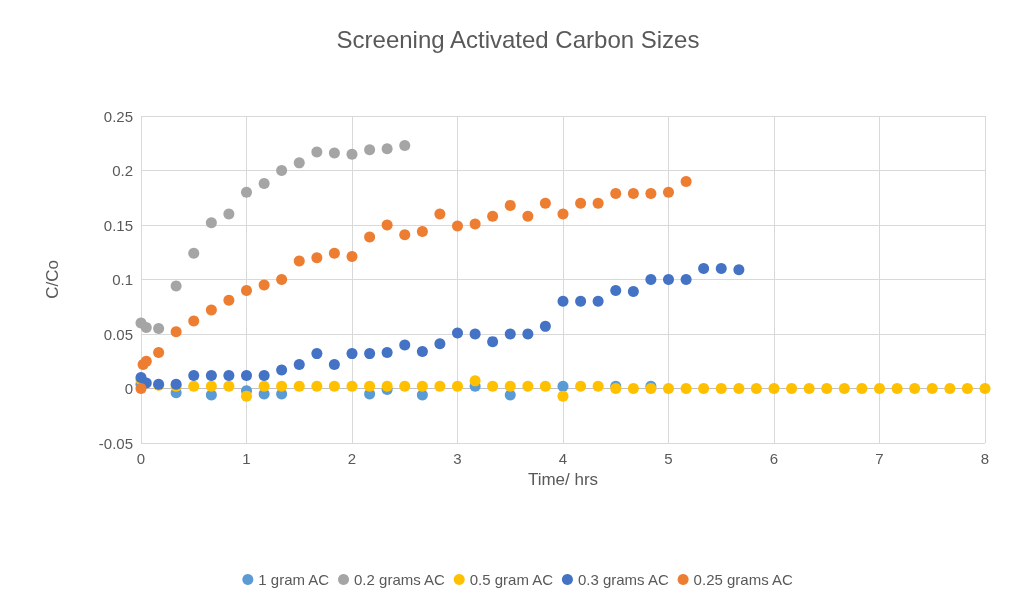 This screenshot has height=608, width=1036. What do you see at coordinates (879, 458) in the screenshot?
I see `x-tick-label: 7` at bounding box center [879, 458].